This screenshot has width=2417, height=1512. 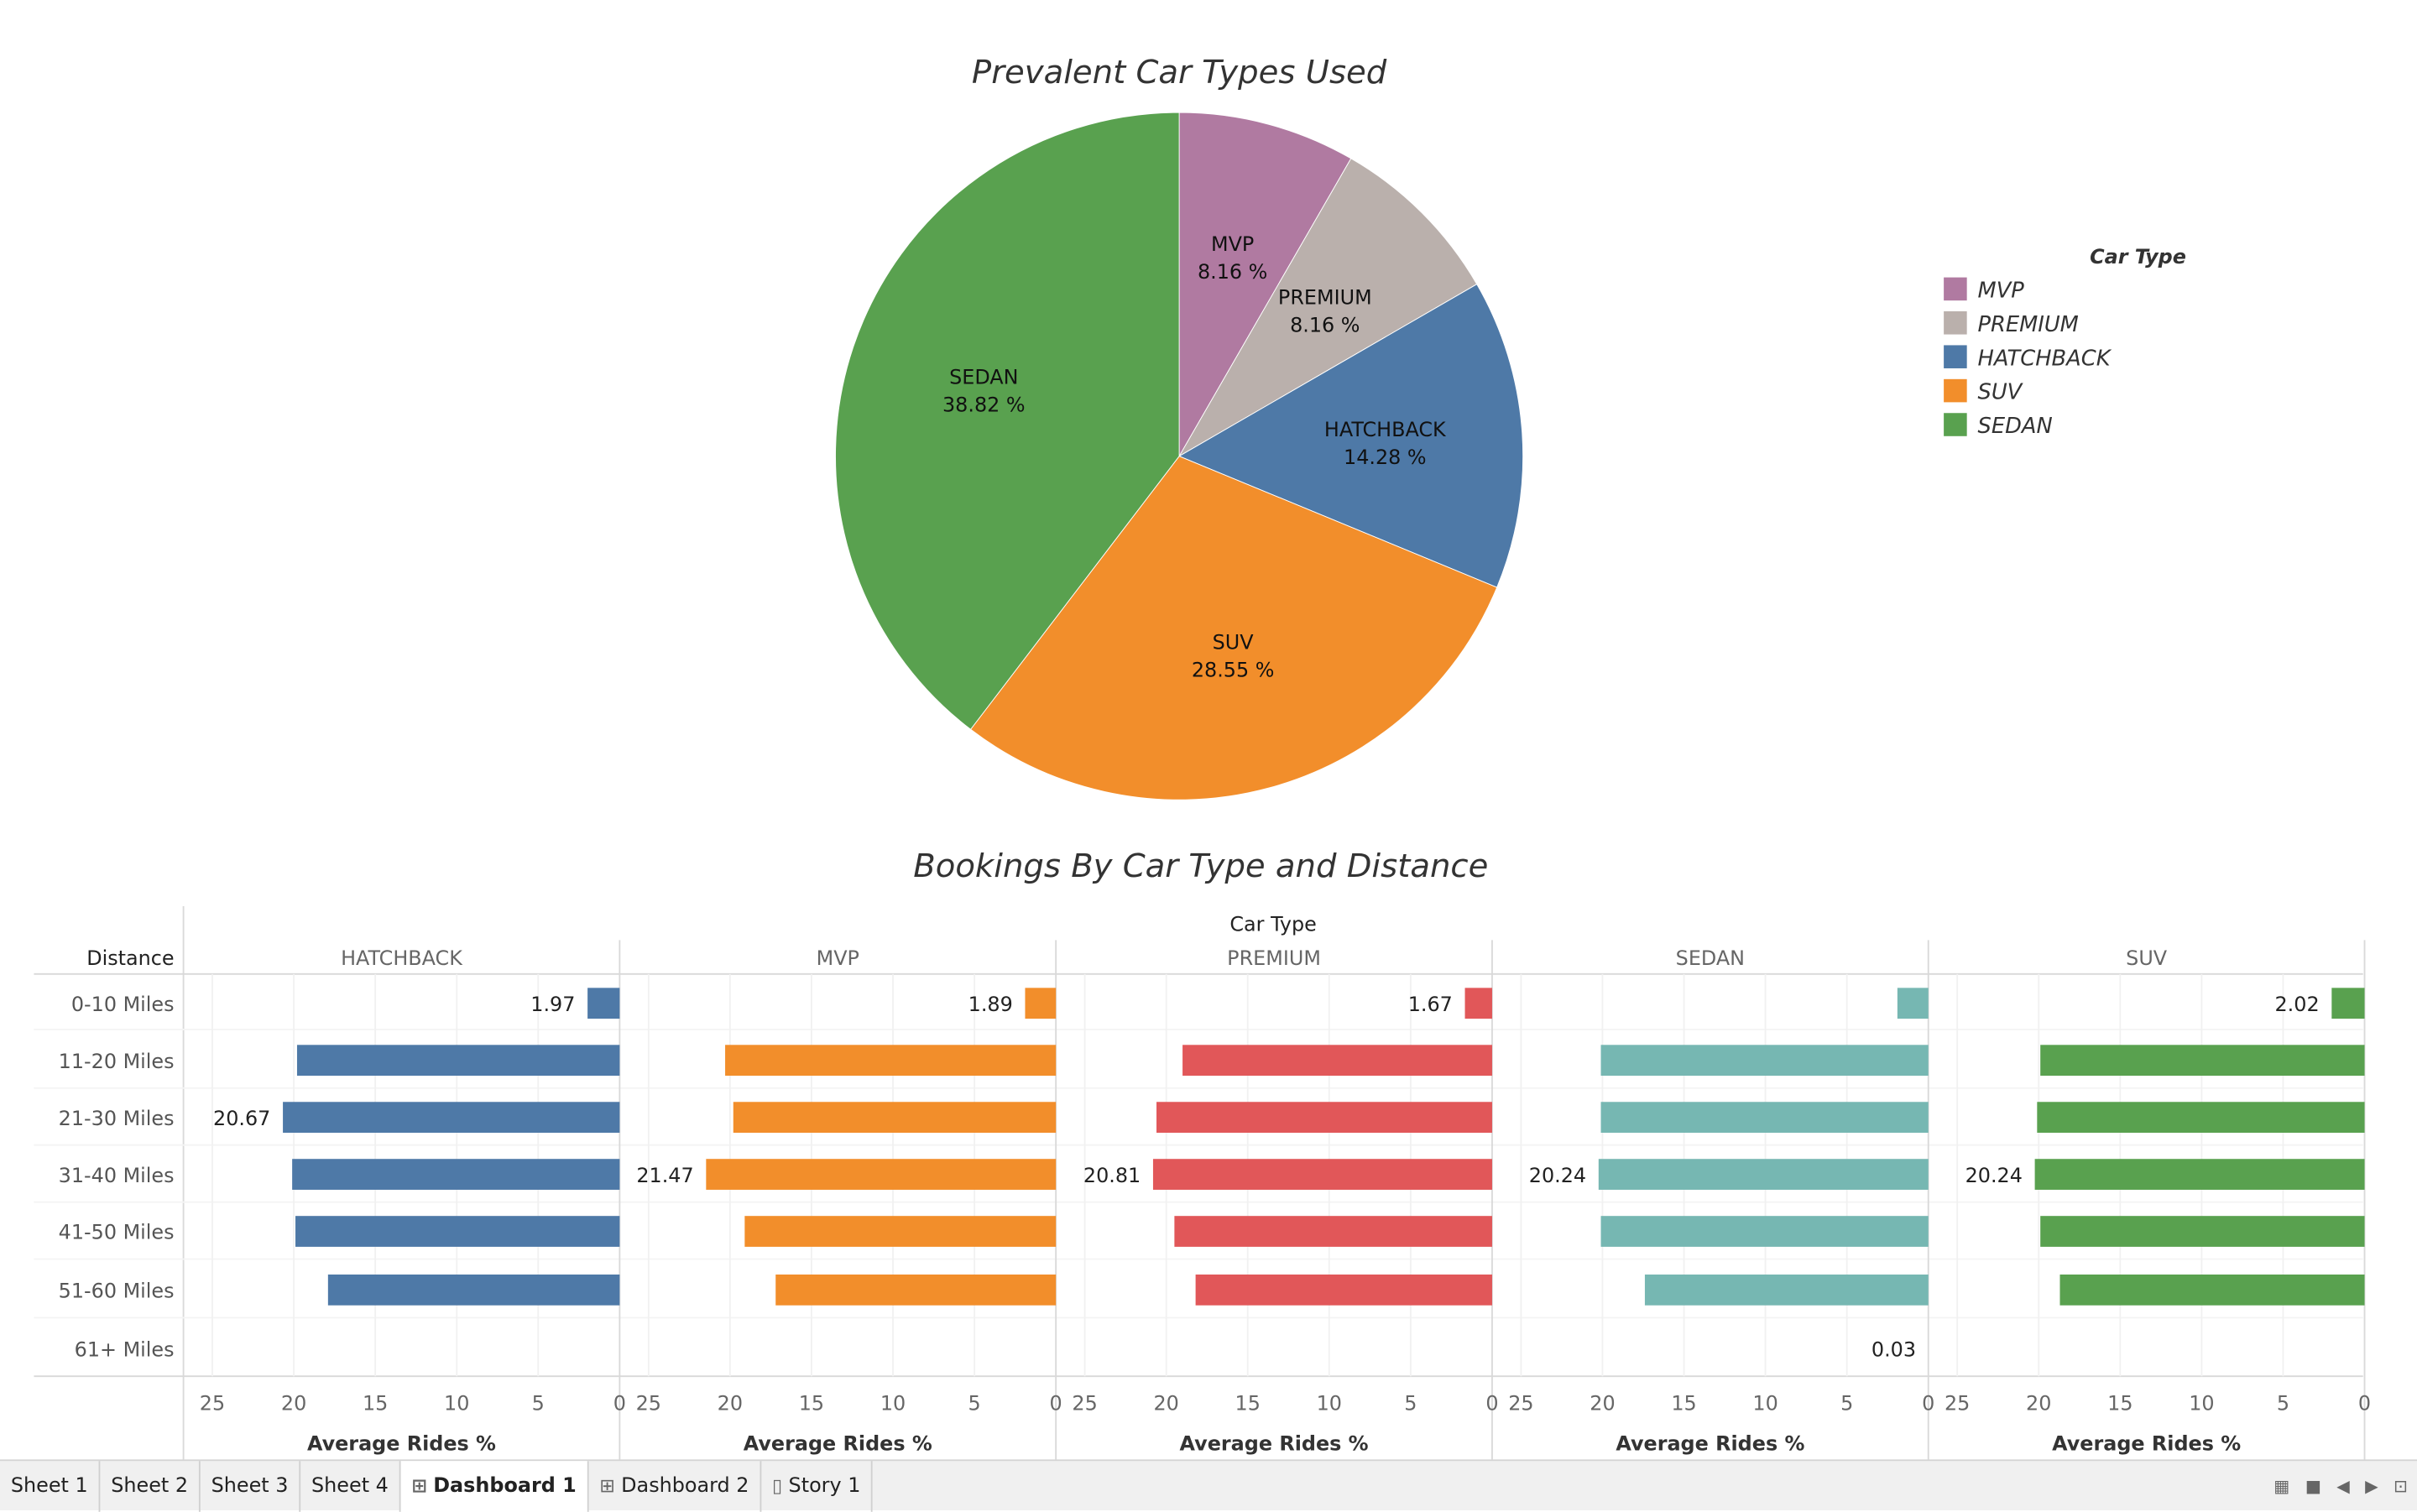 I want to click on tab-dashboard-1: ⊞ Dashboard 1, so click(x=494, y=1485).